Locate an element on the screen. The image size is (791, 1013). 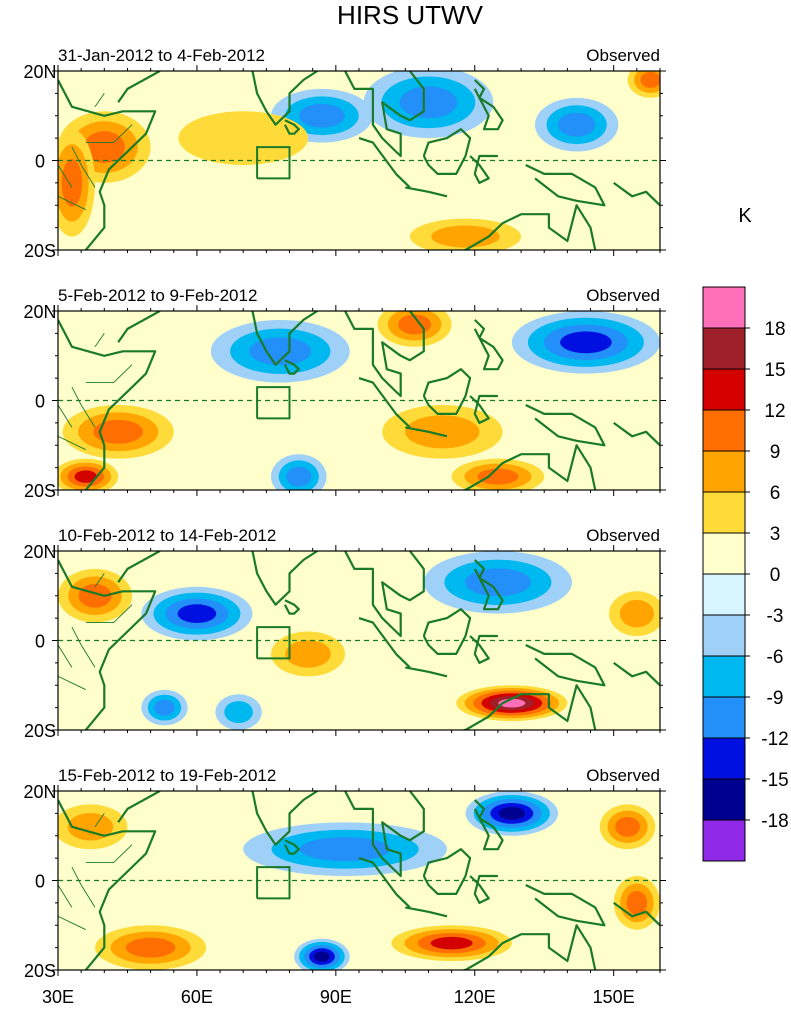
colorbar-level-label: 0 is located at coordinates (775, 575).